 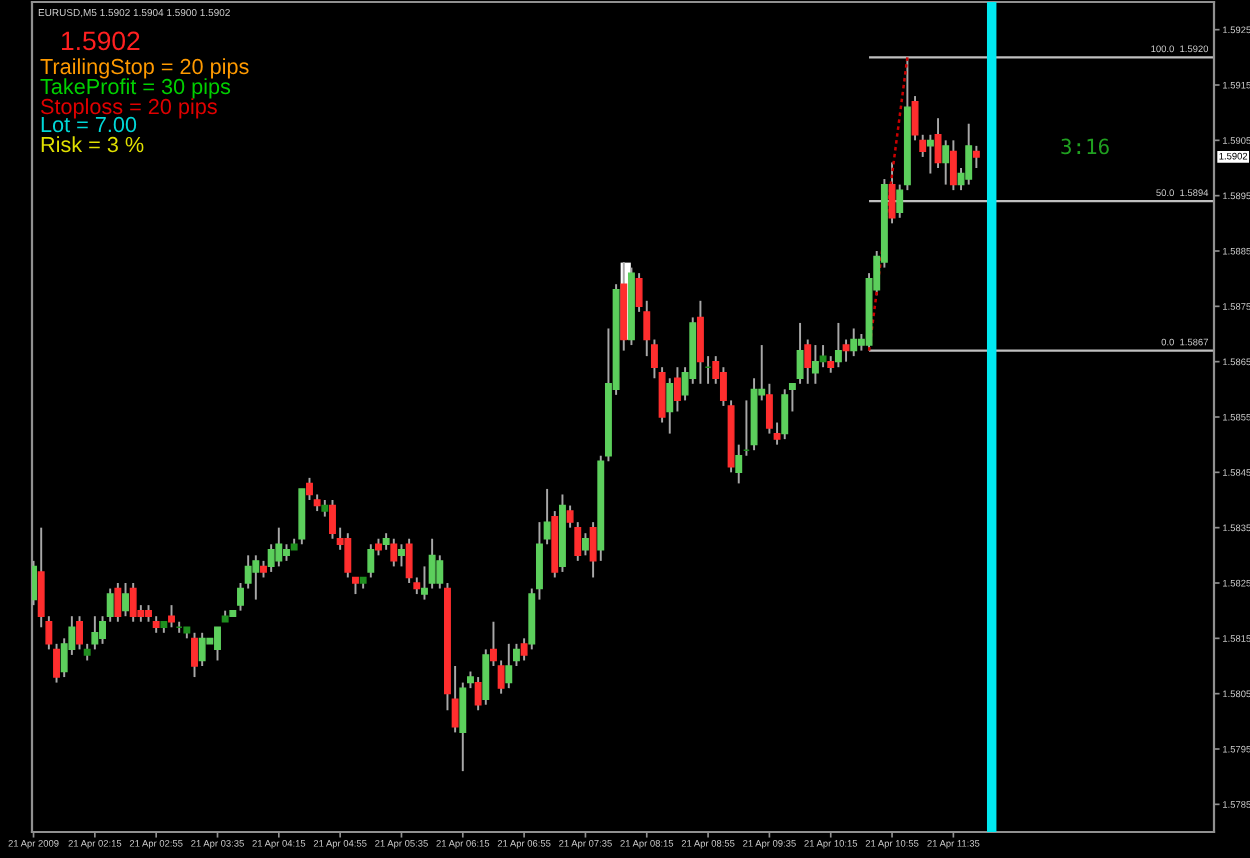 What do you see at coordinates (89, 124) in the screenshot?
I see `annotation: Lot = 7.00` at bounding box center [89, 124].